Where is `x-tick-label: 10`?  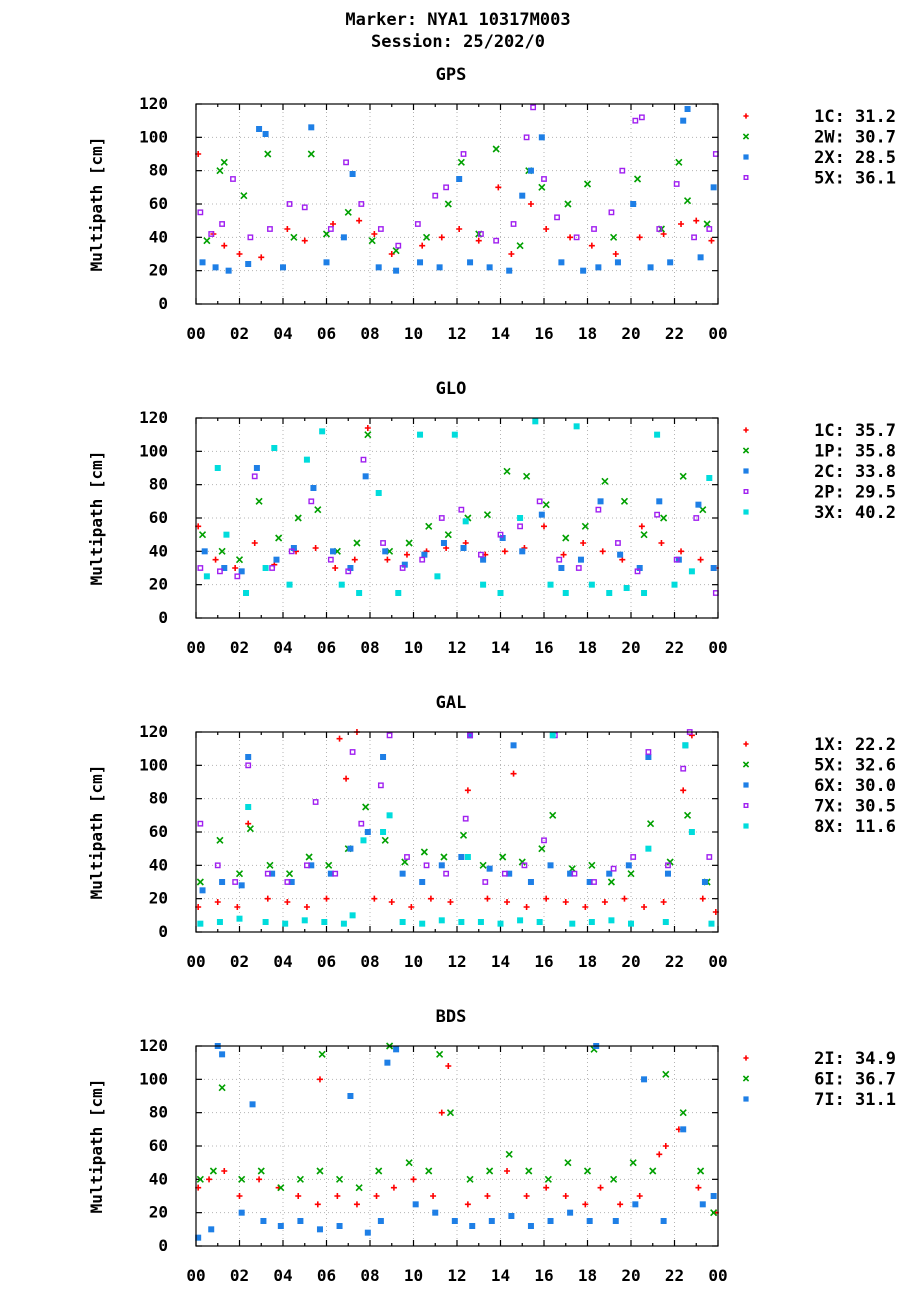
x-tick-label: 10 is located at coordinates (413, 961).